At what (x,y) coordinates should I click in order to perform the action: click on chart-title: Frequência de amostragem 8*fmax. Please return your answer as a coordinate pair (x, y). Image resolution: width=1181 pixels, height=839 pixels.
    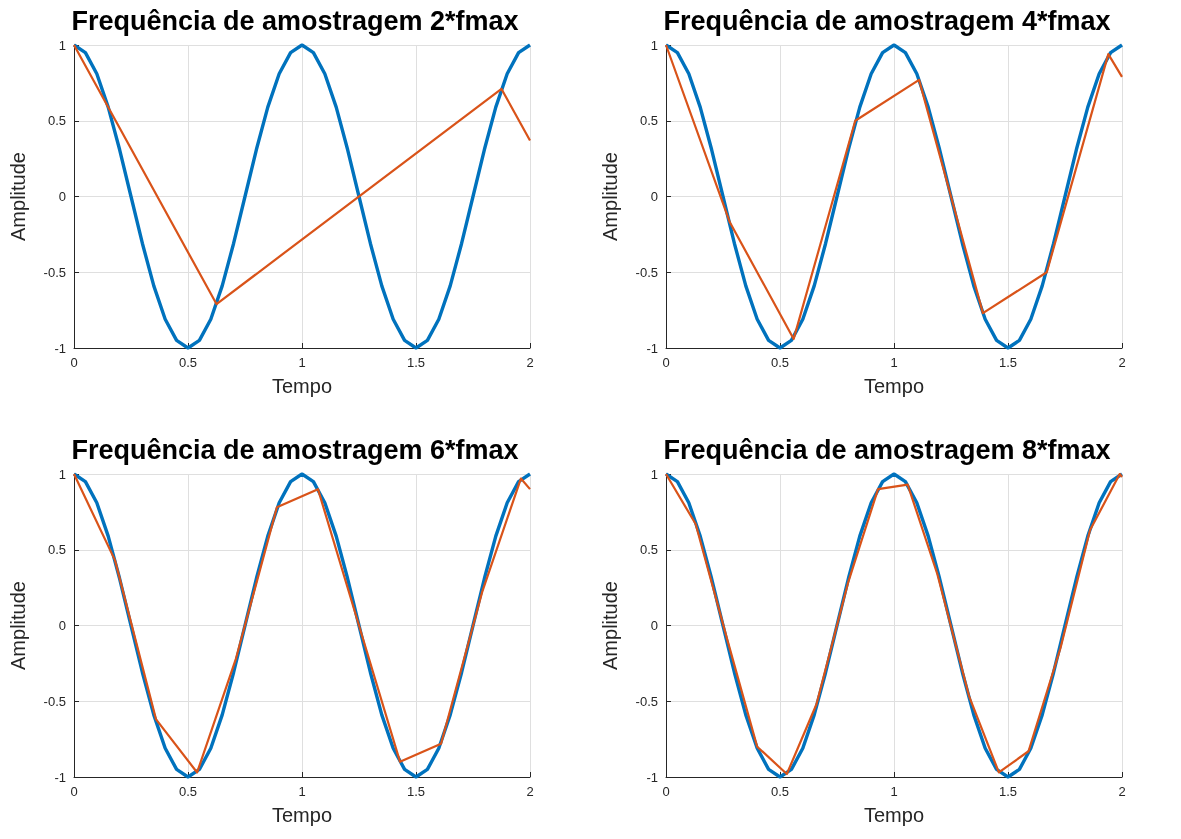
    Looking at the image, I should click on (887, 449).